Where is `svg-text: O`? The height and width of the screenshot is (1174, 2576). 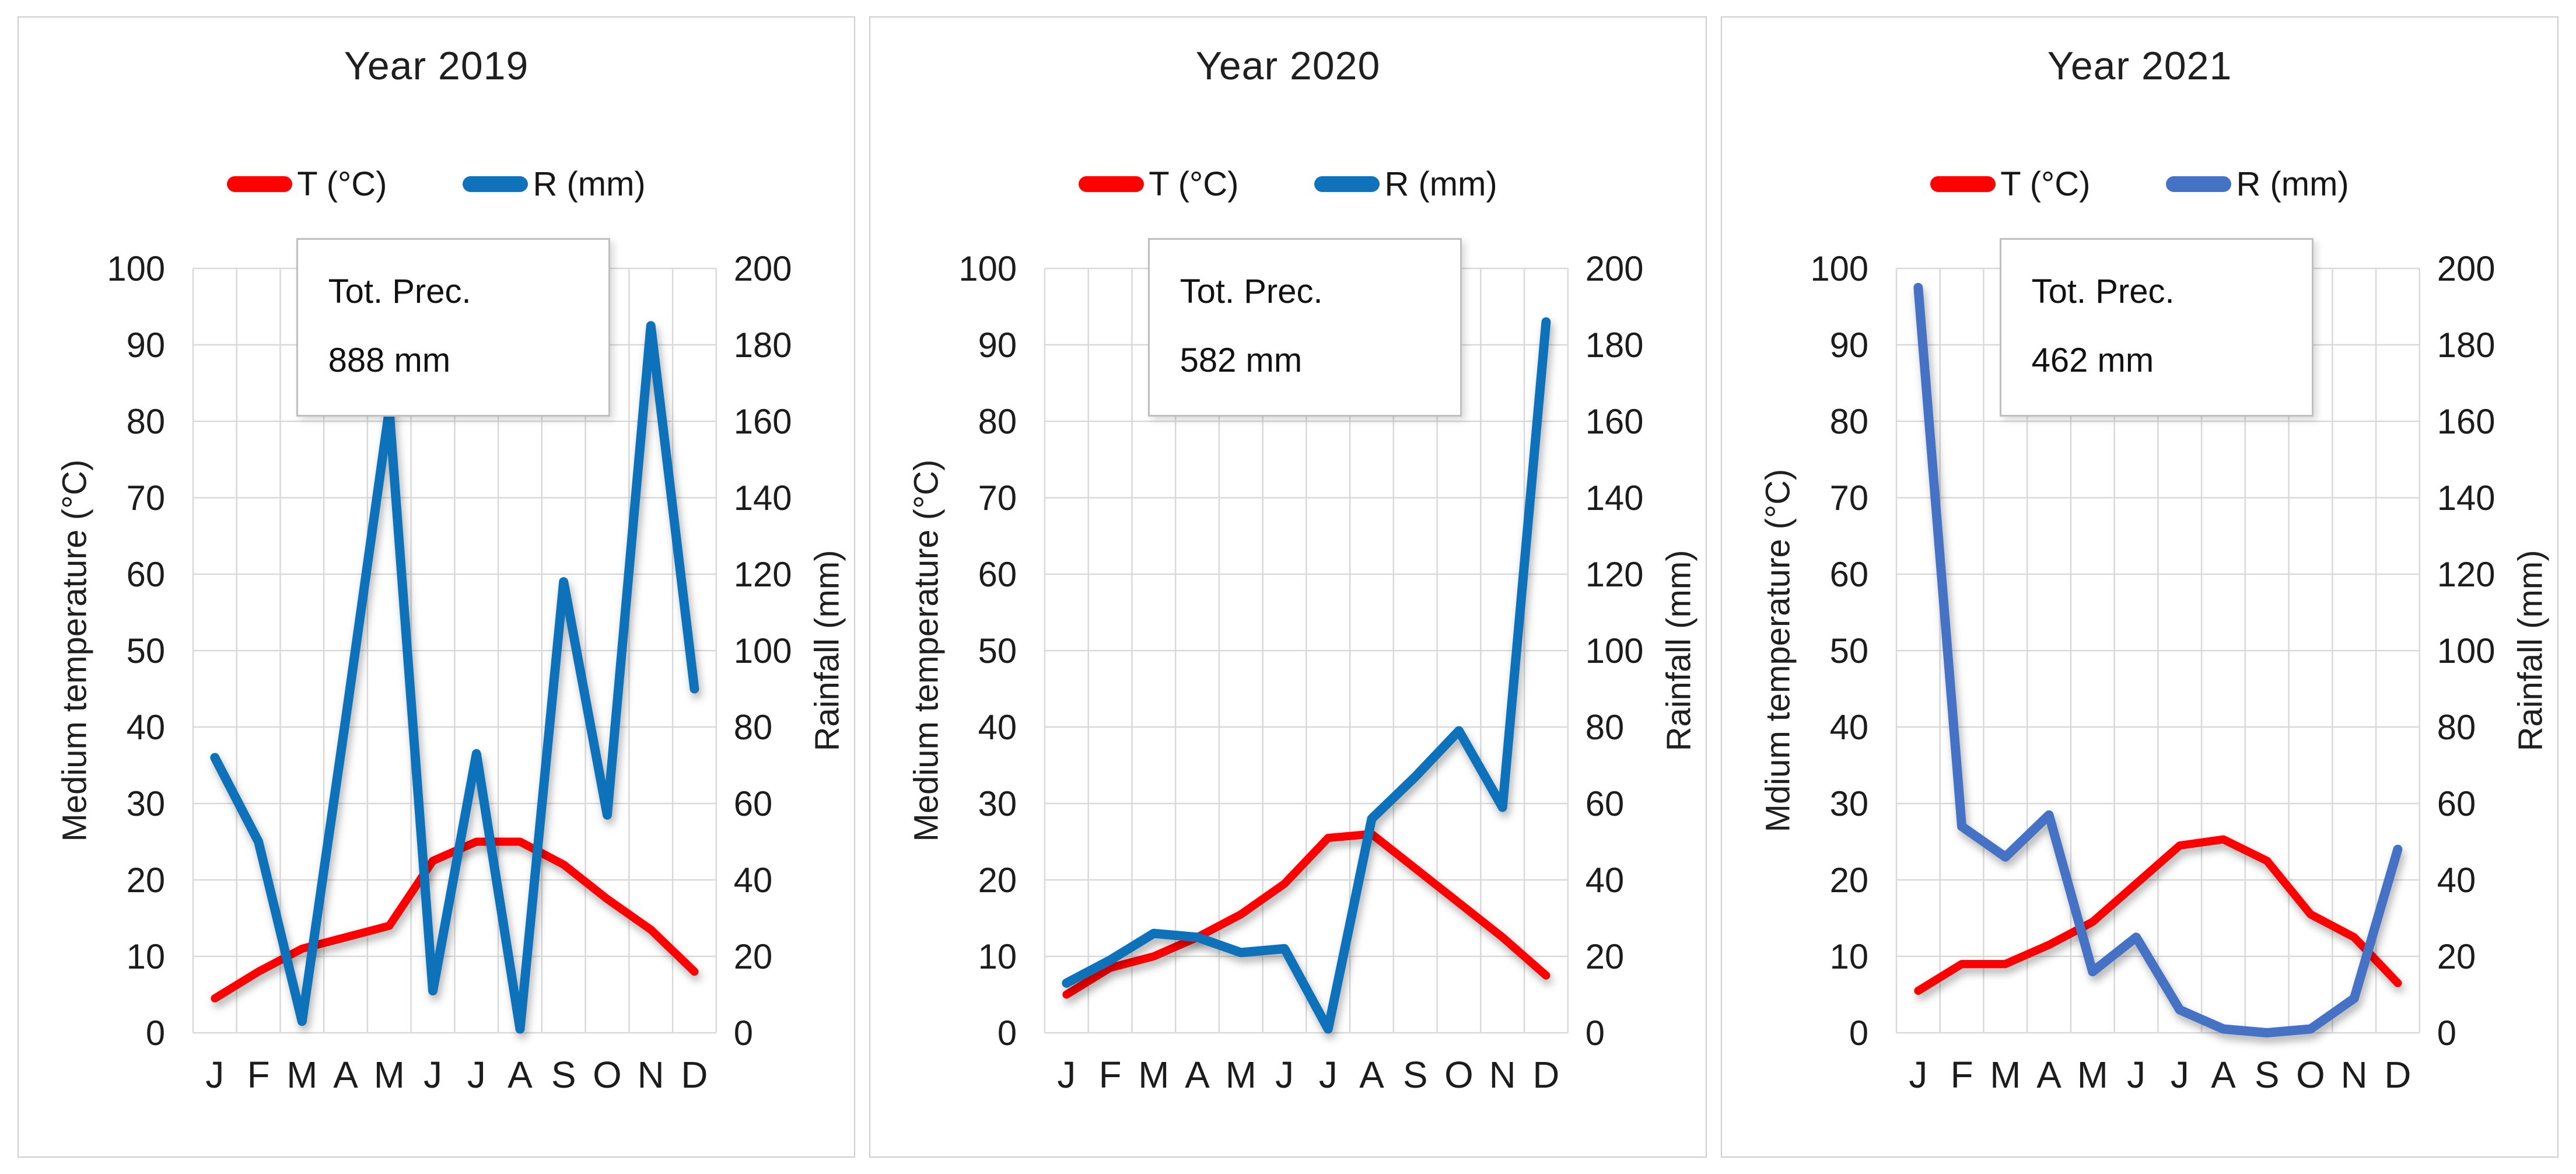 svg-text: O is located at coordinates (607, 1075).